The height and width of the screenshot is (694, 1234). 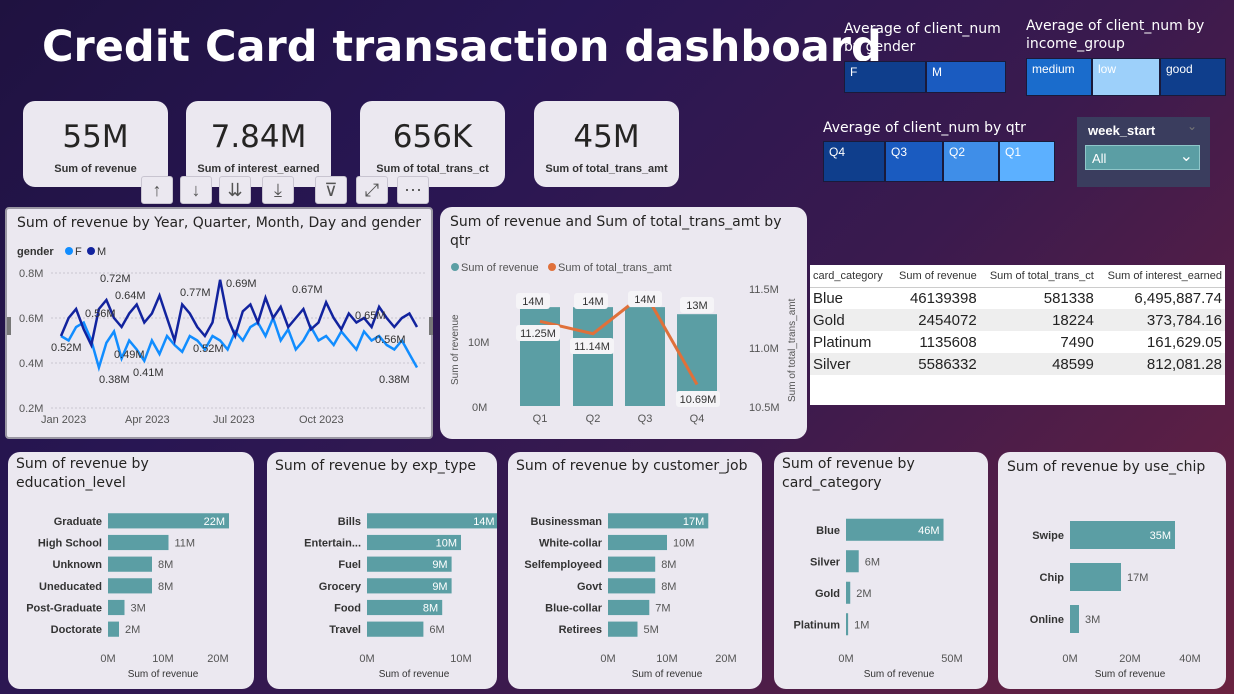 I want to click on expand-hierarchy-button: ⤓, so click(x=278, y=190).